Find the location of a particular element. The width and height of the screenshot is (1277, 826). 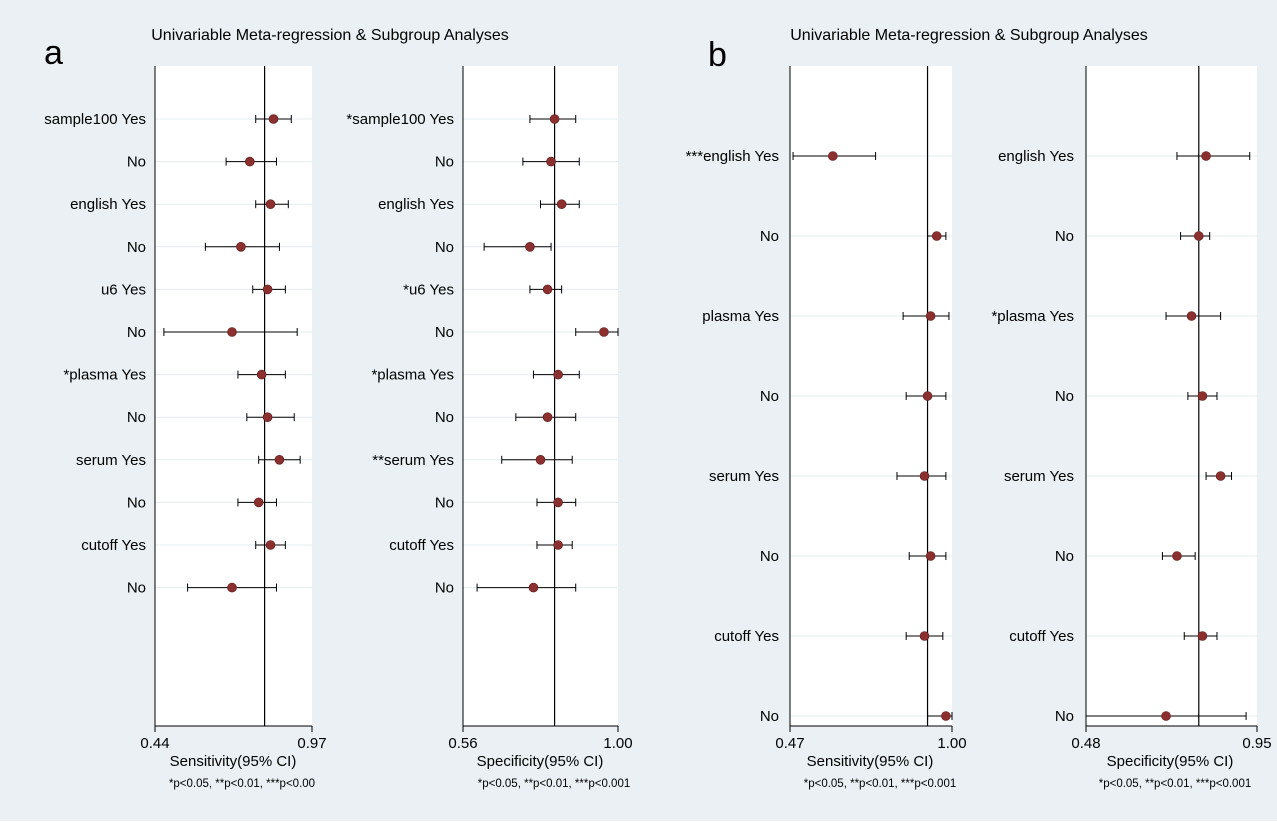

row-label: **serum Yes is located at coordinates (413, 460).